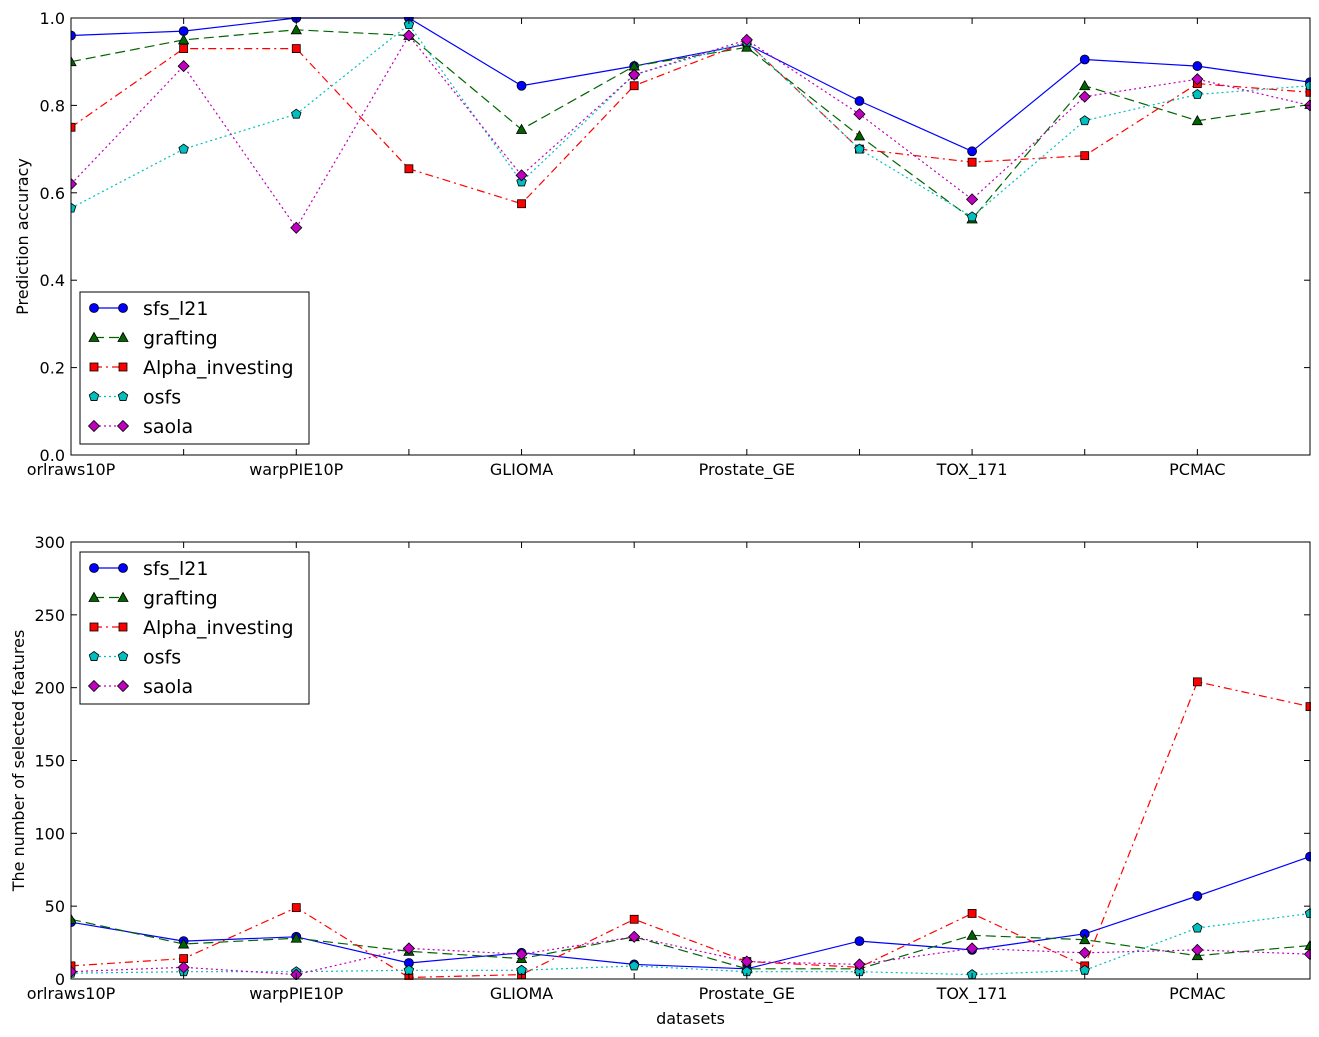 This screenshot has height=1037, width=1319. Describe the element at coordinates (52, 18) in the screenshot. I see `y-tick-label: 1.0` at that location.